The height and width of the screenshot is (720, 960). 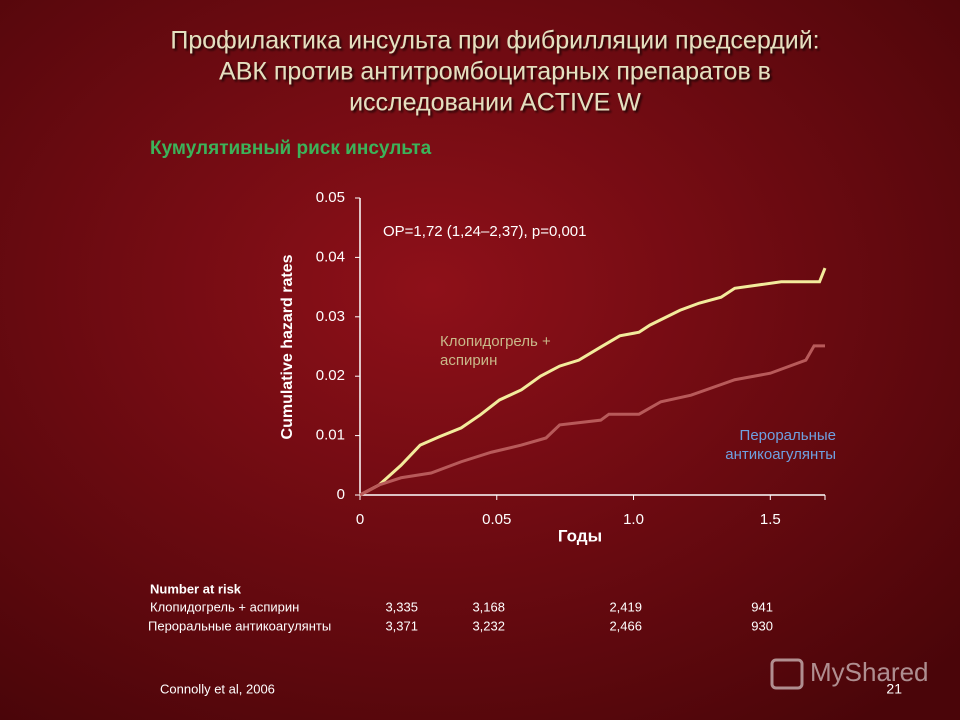 What do you see at coordinates (330, 375) in the screenshot?
I see `y-tick-label: 0.02` at bounding box center [330, 375].